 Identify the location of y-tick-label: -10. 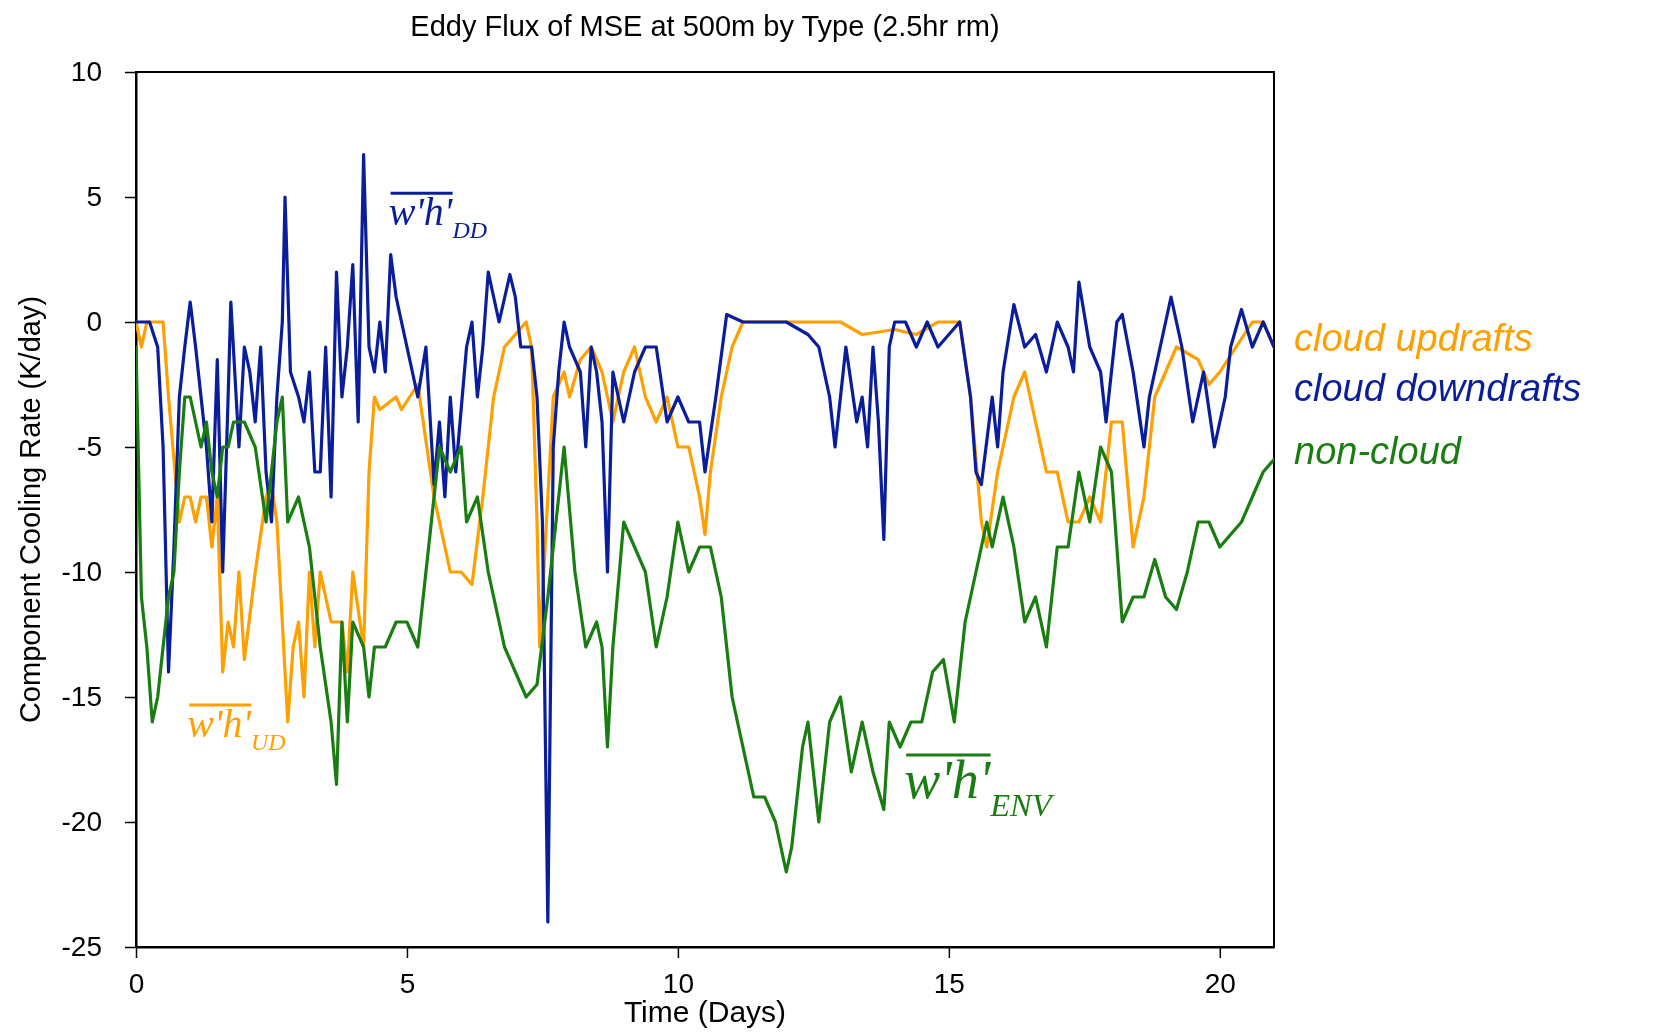
(81, 572).